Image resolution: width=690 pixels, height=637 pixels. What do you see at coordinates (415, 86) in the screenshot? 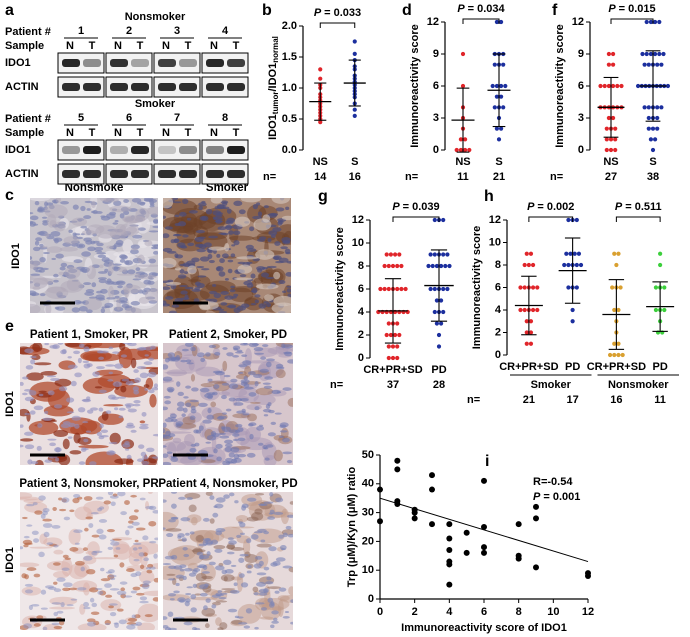
I see `y-axis-label: Immunoreactivity score` at bounding box center [415, 86].